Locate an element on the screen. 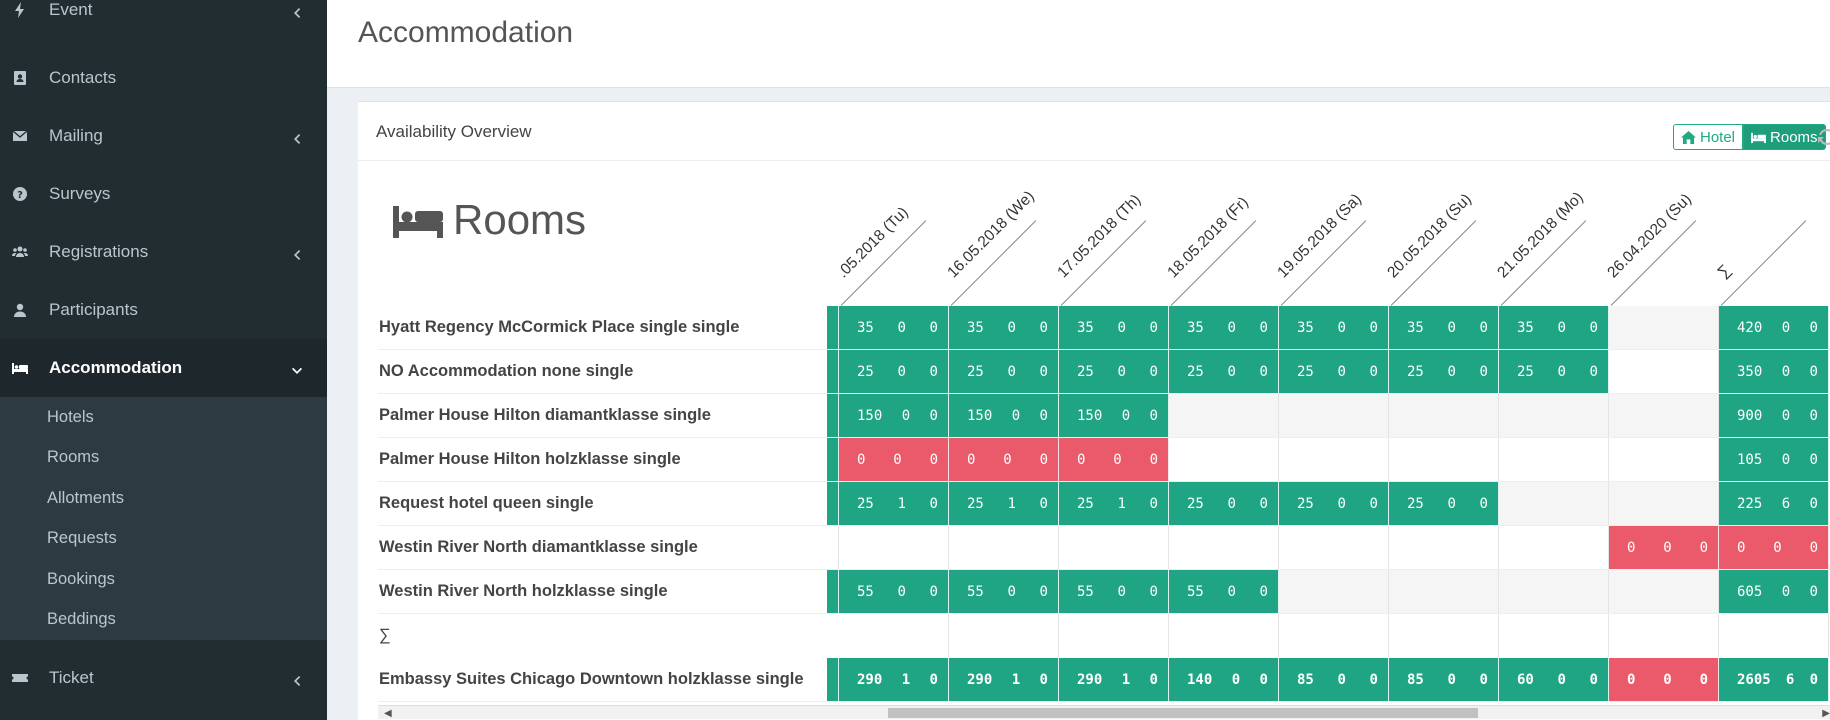  submenu-item-hotels: Hotels is located at coordinates (70, 416).